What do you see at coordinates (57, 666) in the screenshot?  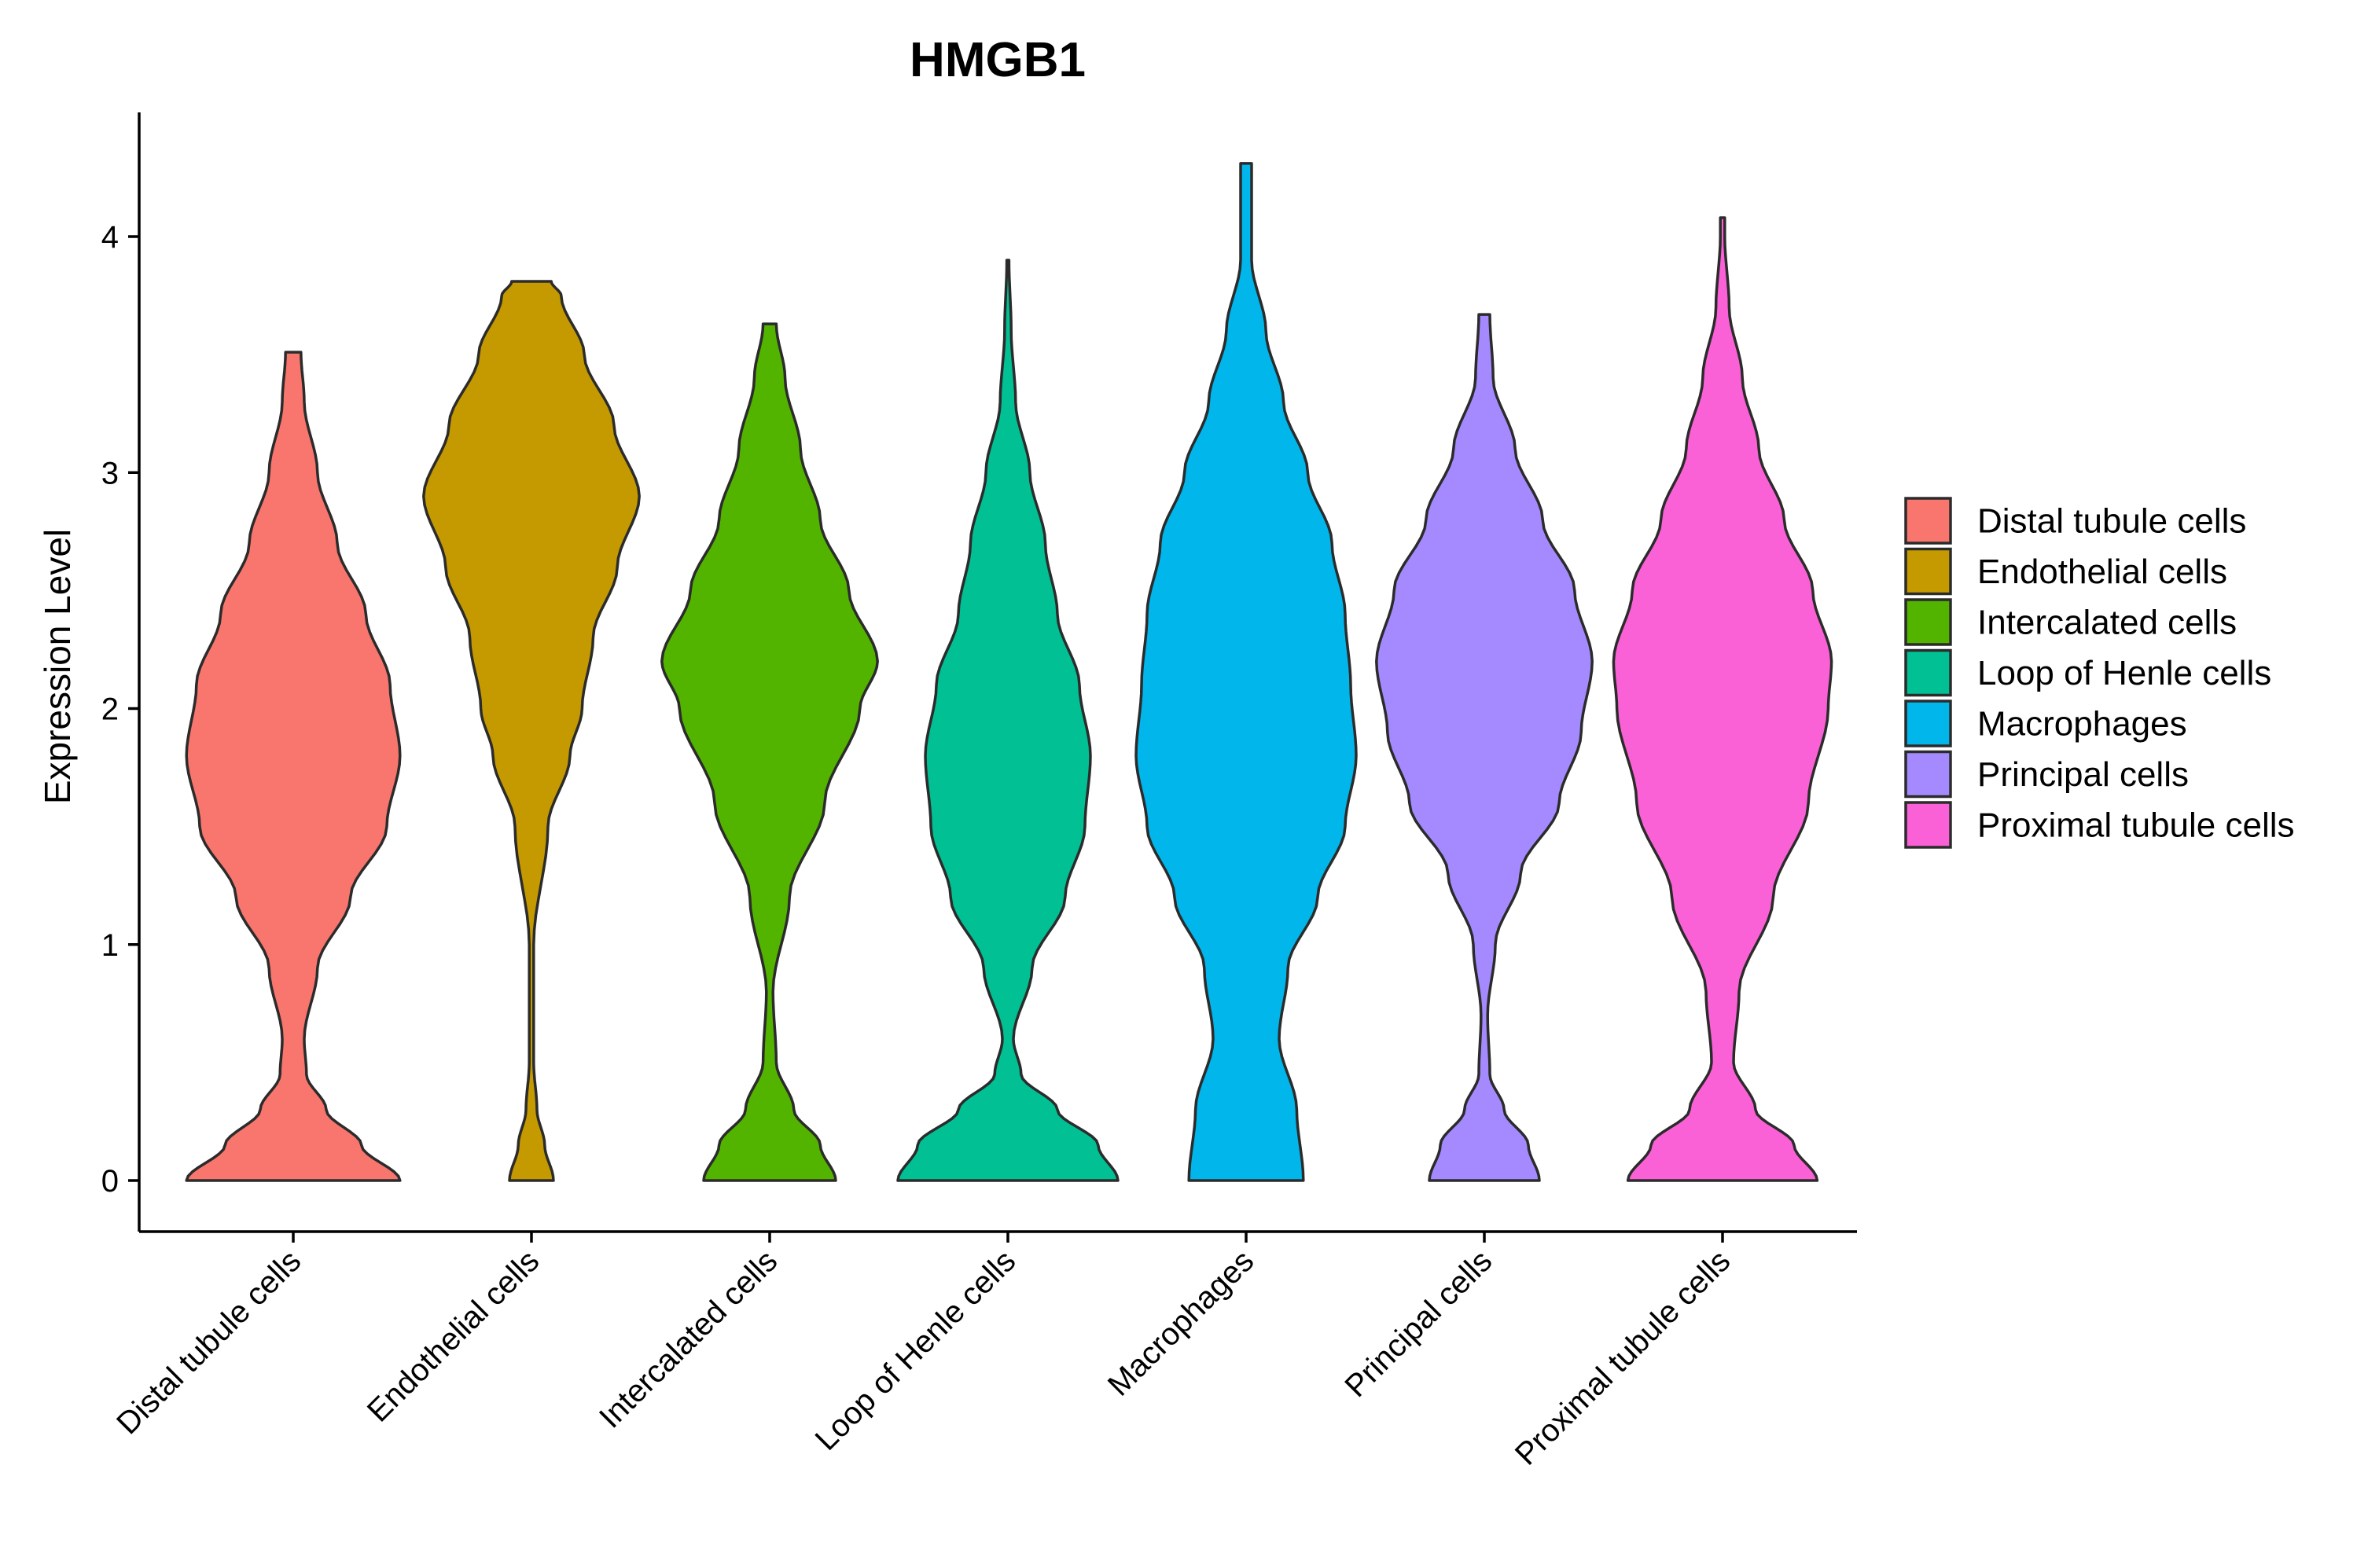 I see `y-axis-title: Expression Level` at bounding box center [57, 666].